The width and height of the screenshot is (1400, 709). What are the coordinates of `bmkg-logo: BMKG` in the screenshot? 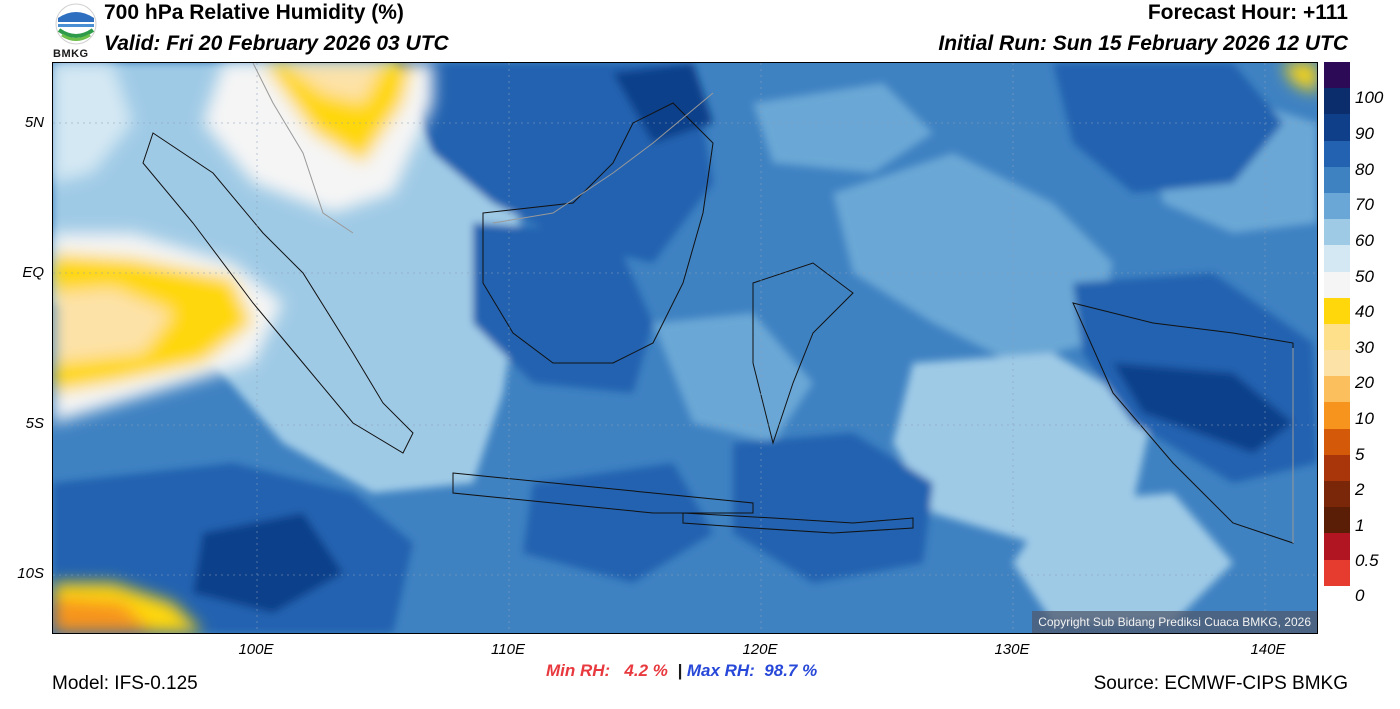 It's located at (76, 31).